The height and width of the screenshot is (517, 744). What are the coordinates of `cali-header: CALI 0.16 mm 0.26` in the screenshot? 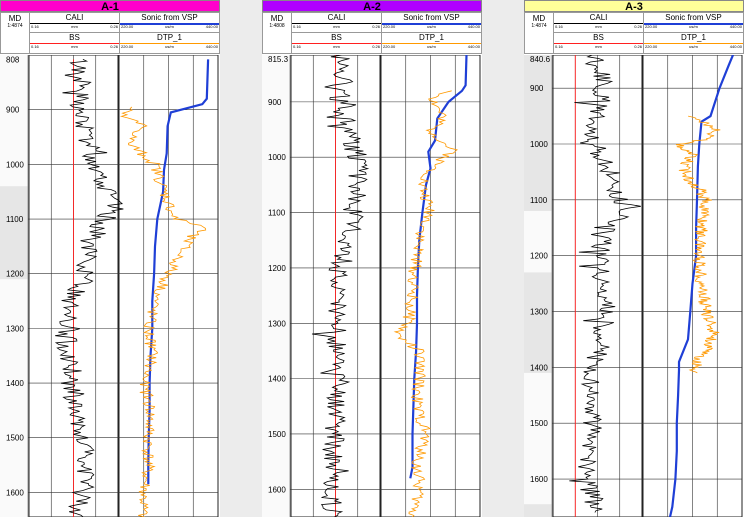 It's located at (336, 22).